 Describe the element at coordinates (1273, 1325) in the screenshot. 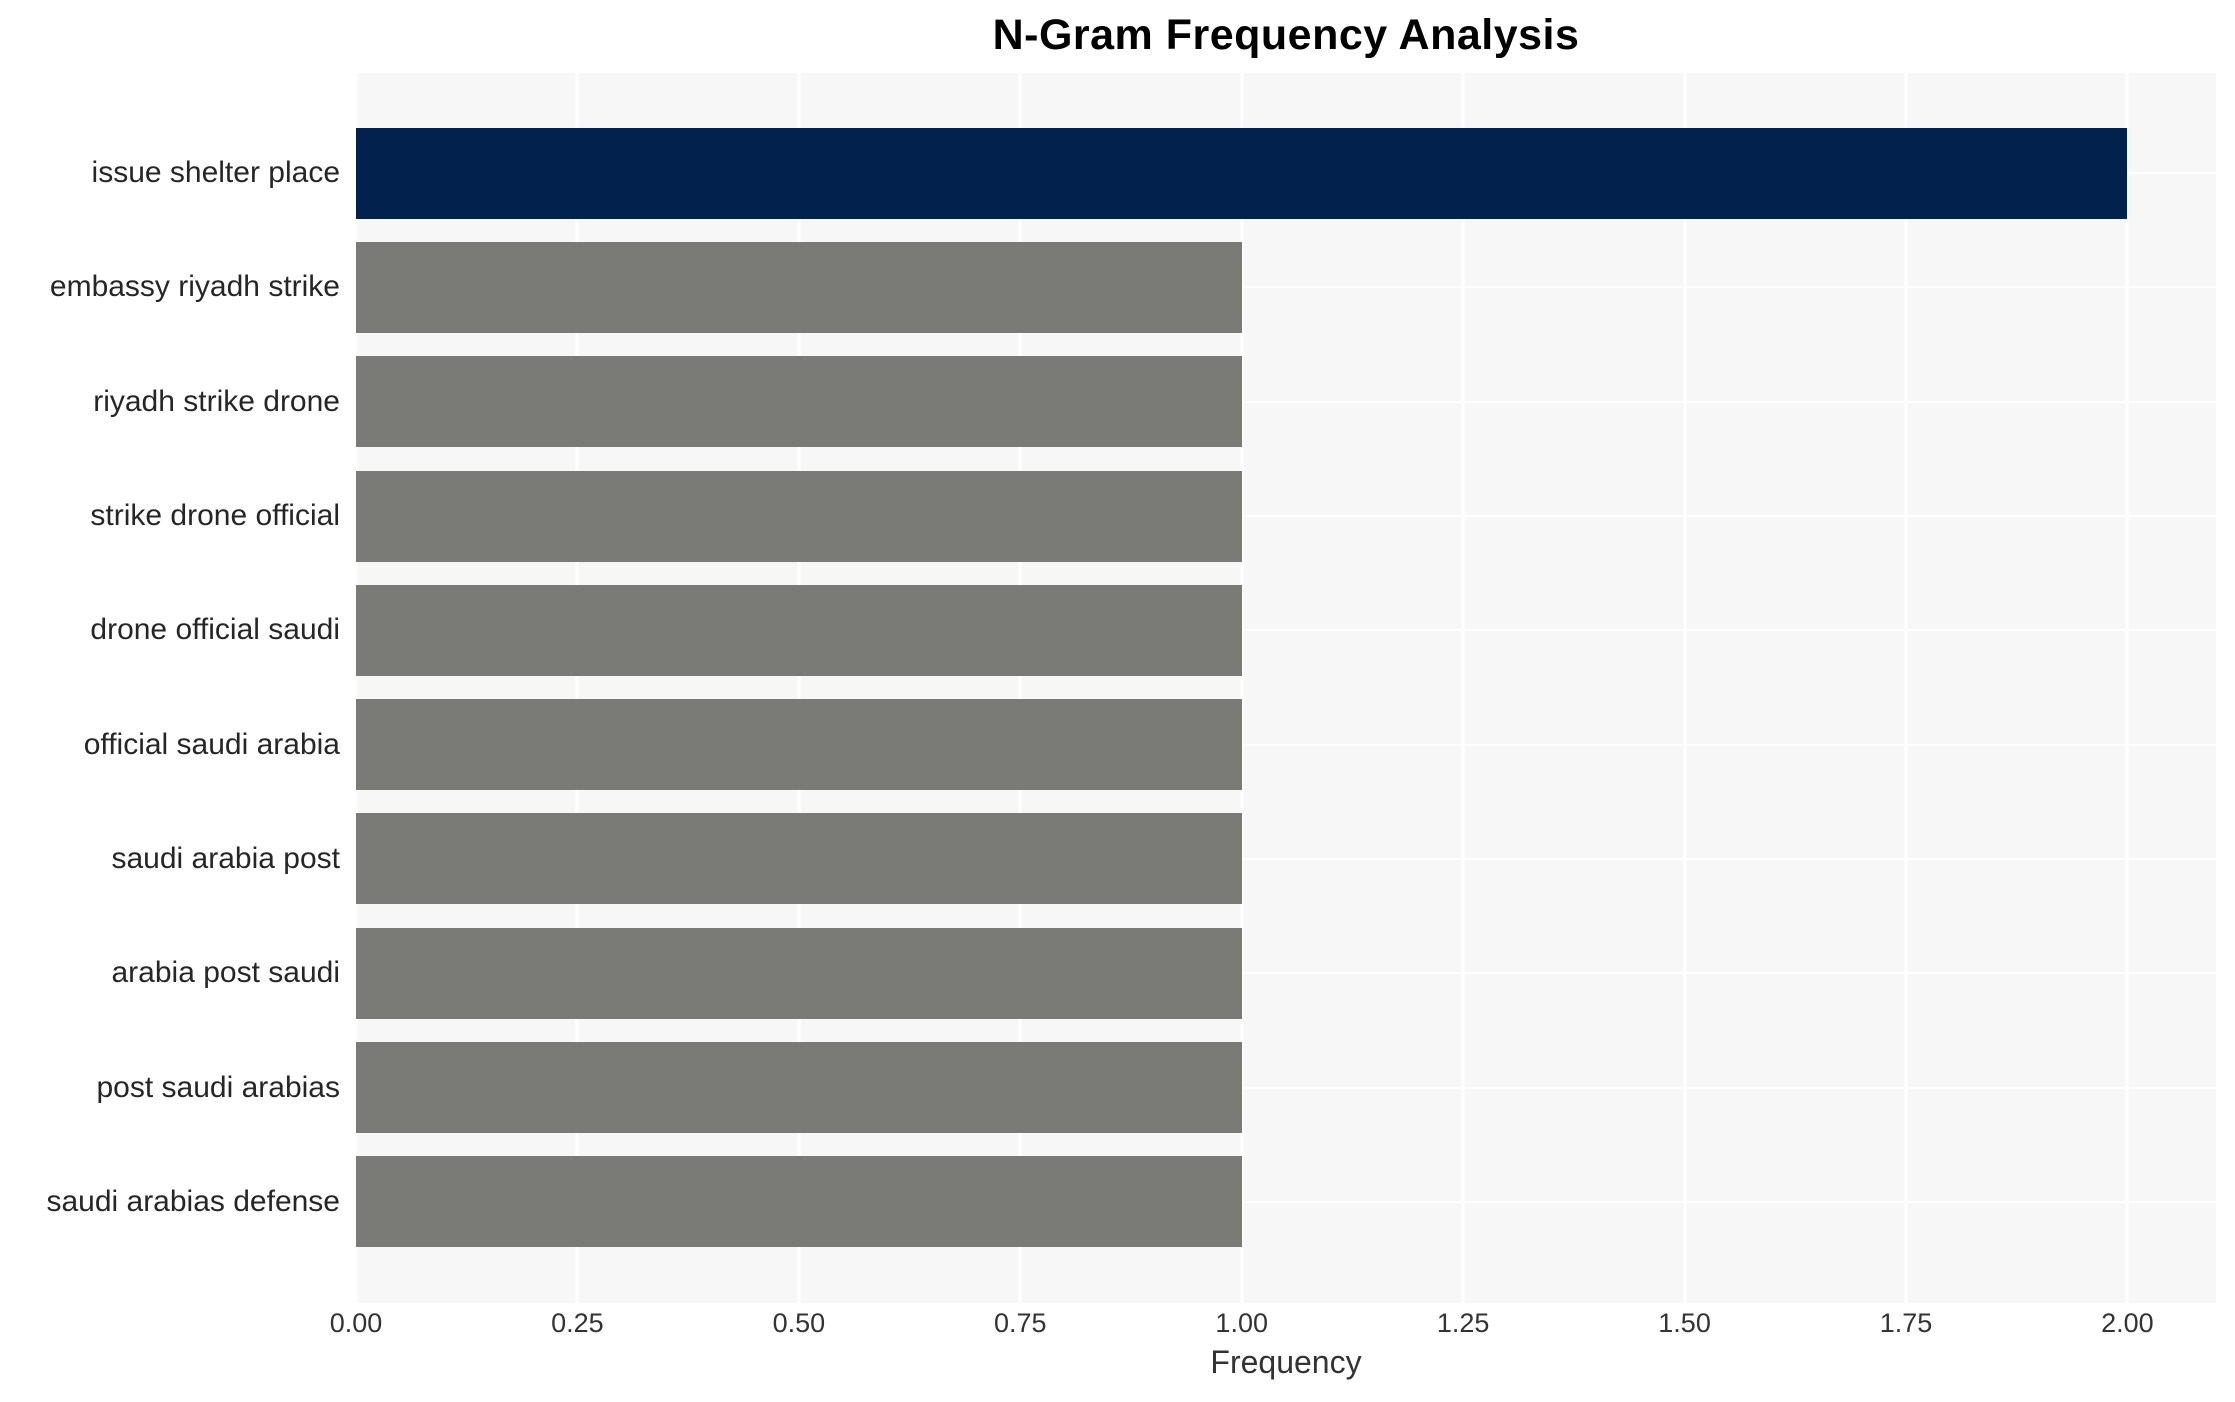

I see `x-axis-ticks: 0.00 0.25 0.50 0.75 1.00 1.25 1.50 1.75 2.00` at that location.